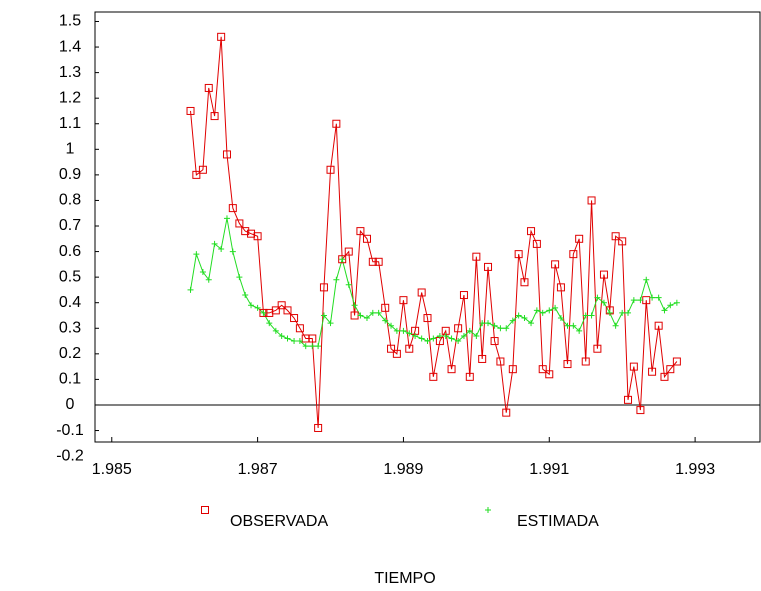  Describe the element at coordinates (70, 149) in the screenshot. I see `y-tick-label: 1` at that location.